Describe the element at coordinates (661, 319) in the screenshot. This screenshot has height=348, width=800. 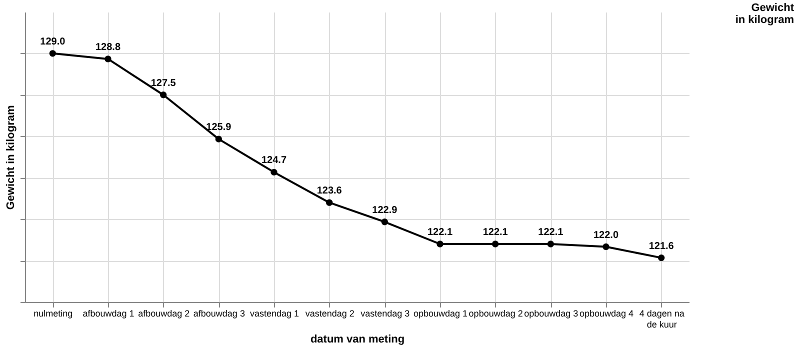
I see `x-tick-label: 4 dagen na de kuur` at that location.